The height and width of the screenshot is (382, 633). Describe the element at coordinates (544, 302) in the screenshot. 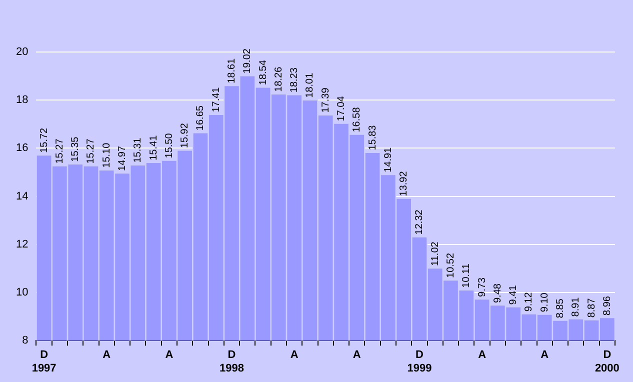

I see `data-label: 9.10` at that location.